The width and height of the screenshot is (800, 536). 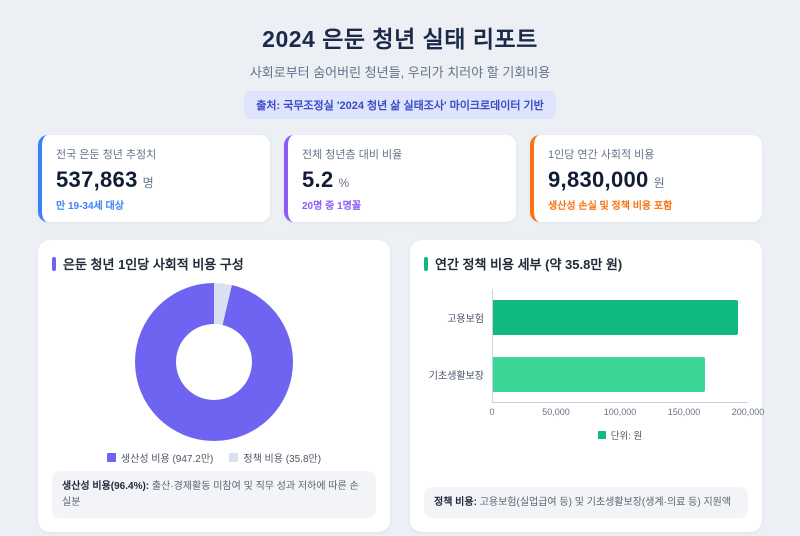 What do you see at coordinates (601, 435) in the screenshot?
I see `unit-swatch` at bounding box center [601, 435].